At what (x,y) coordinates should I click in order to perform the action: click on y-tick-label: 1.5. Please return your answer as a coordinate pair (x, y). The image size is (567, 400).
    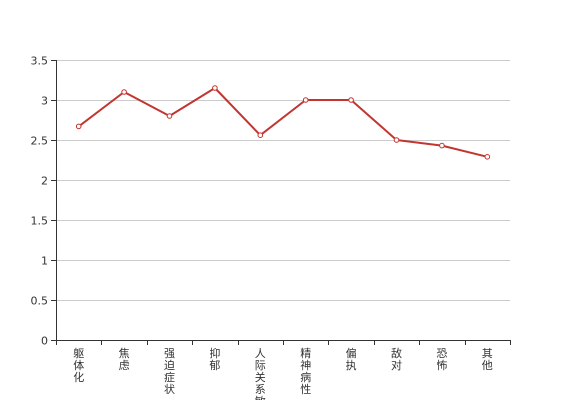
    Looking at the image, I should click on (40, 221).